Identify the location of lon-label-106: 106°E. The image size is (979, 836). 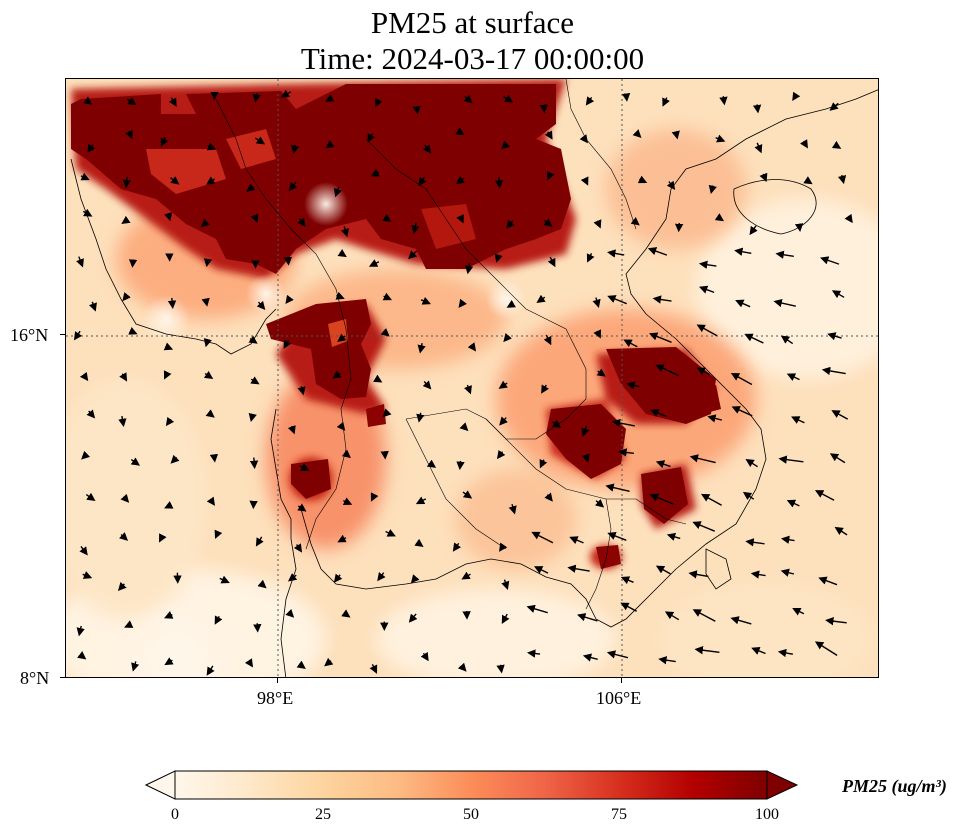
(619, 698).